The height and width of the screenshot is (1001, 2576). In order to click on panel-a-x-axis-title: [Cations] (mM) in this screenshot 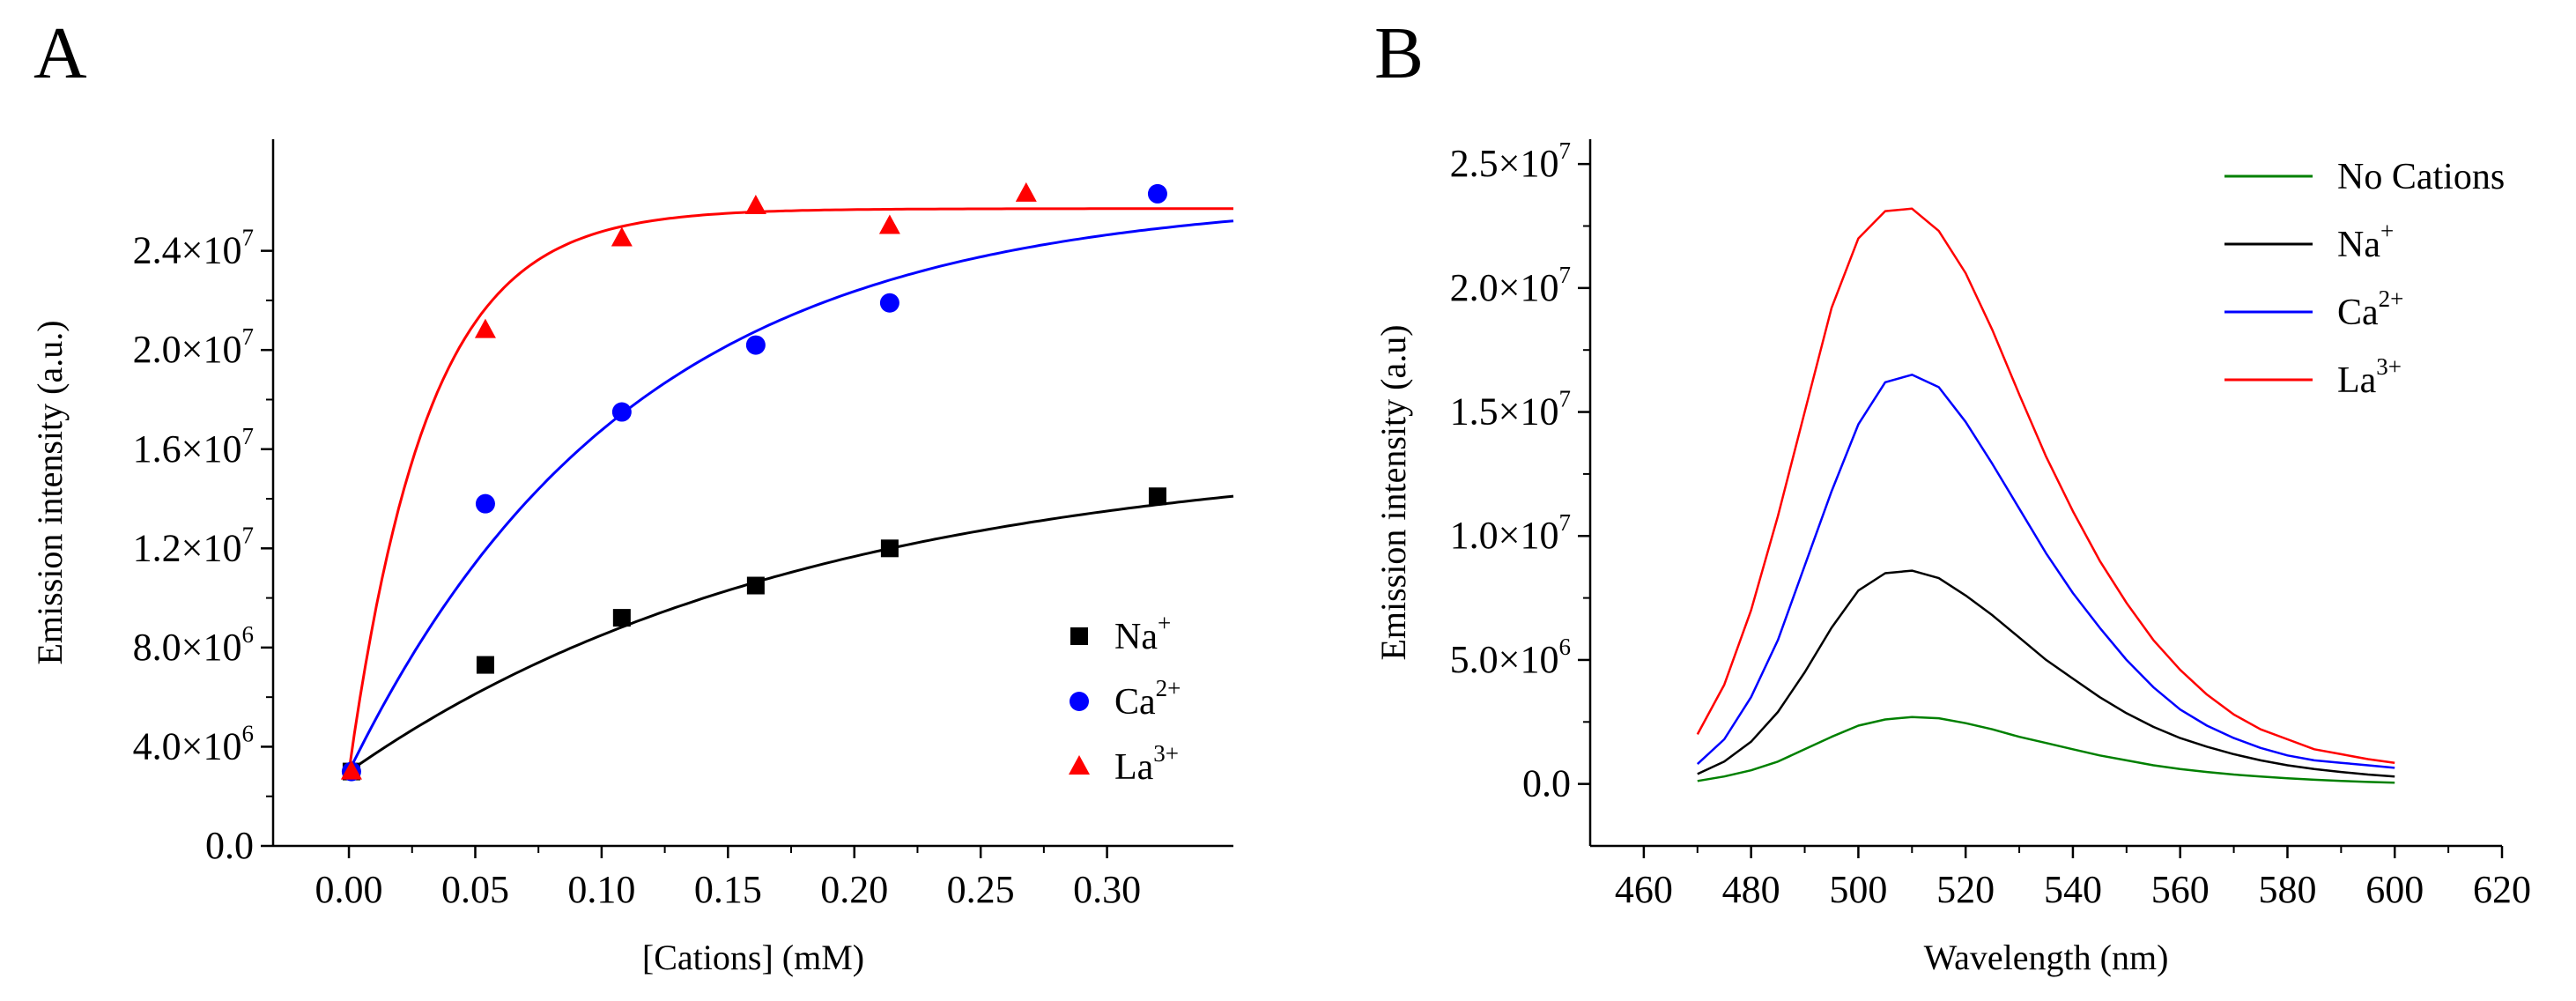, I will do `click(753, 957)`.